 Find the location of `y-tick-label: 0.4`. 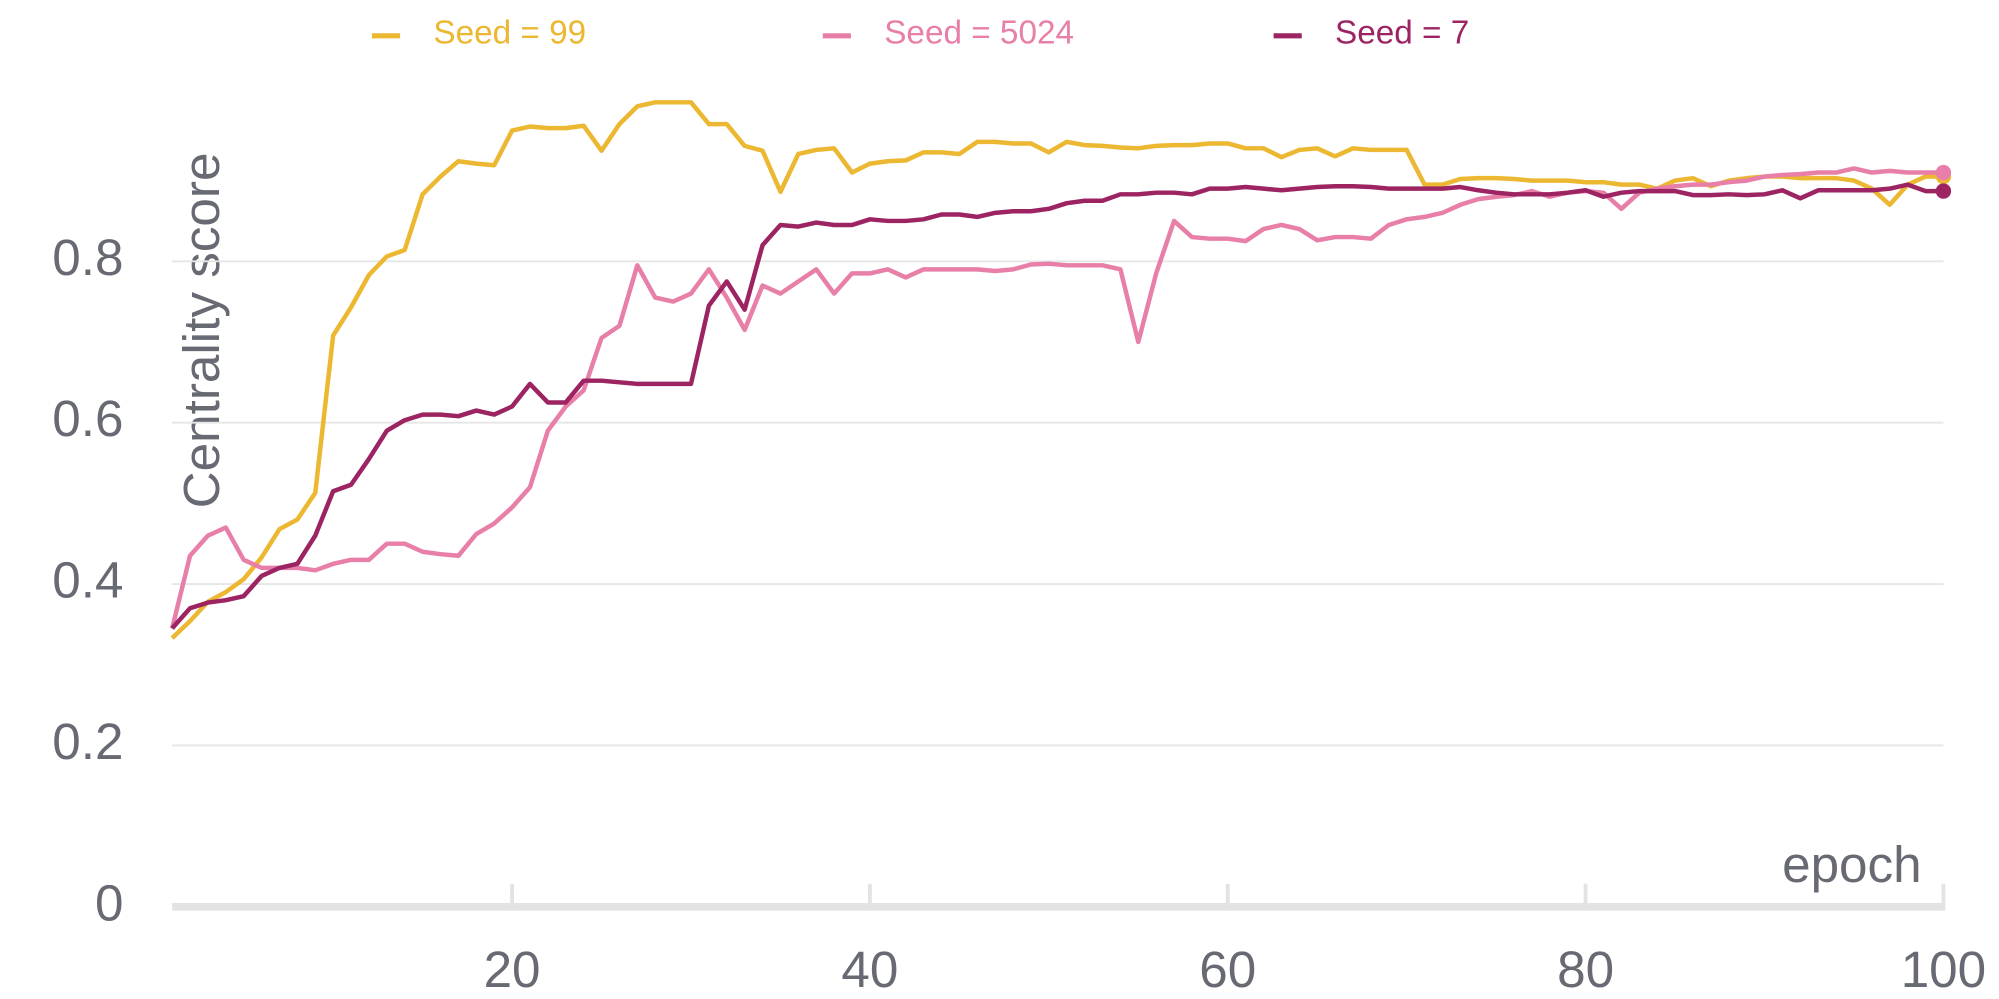

y-tick-label: 0.4 is located at coordinates (87, 580).